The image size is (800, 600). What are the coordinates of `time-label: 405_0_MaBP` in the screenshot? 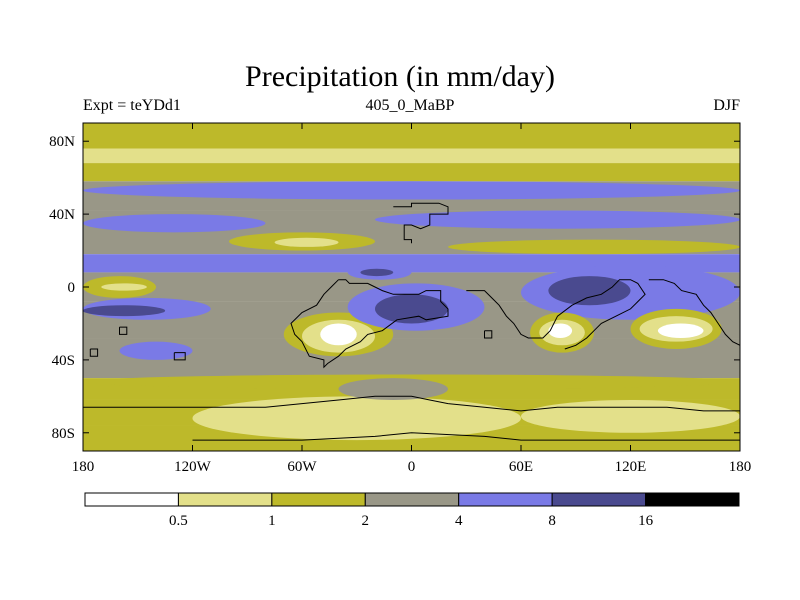 It's located at (410, 105).